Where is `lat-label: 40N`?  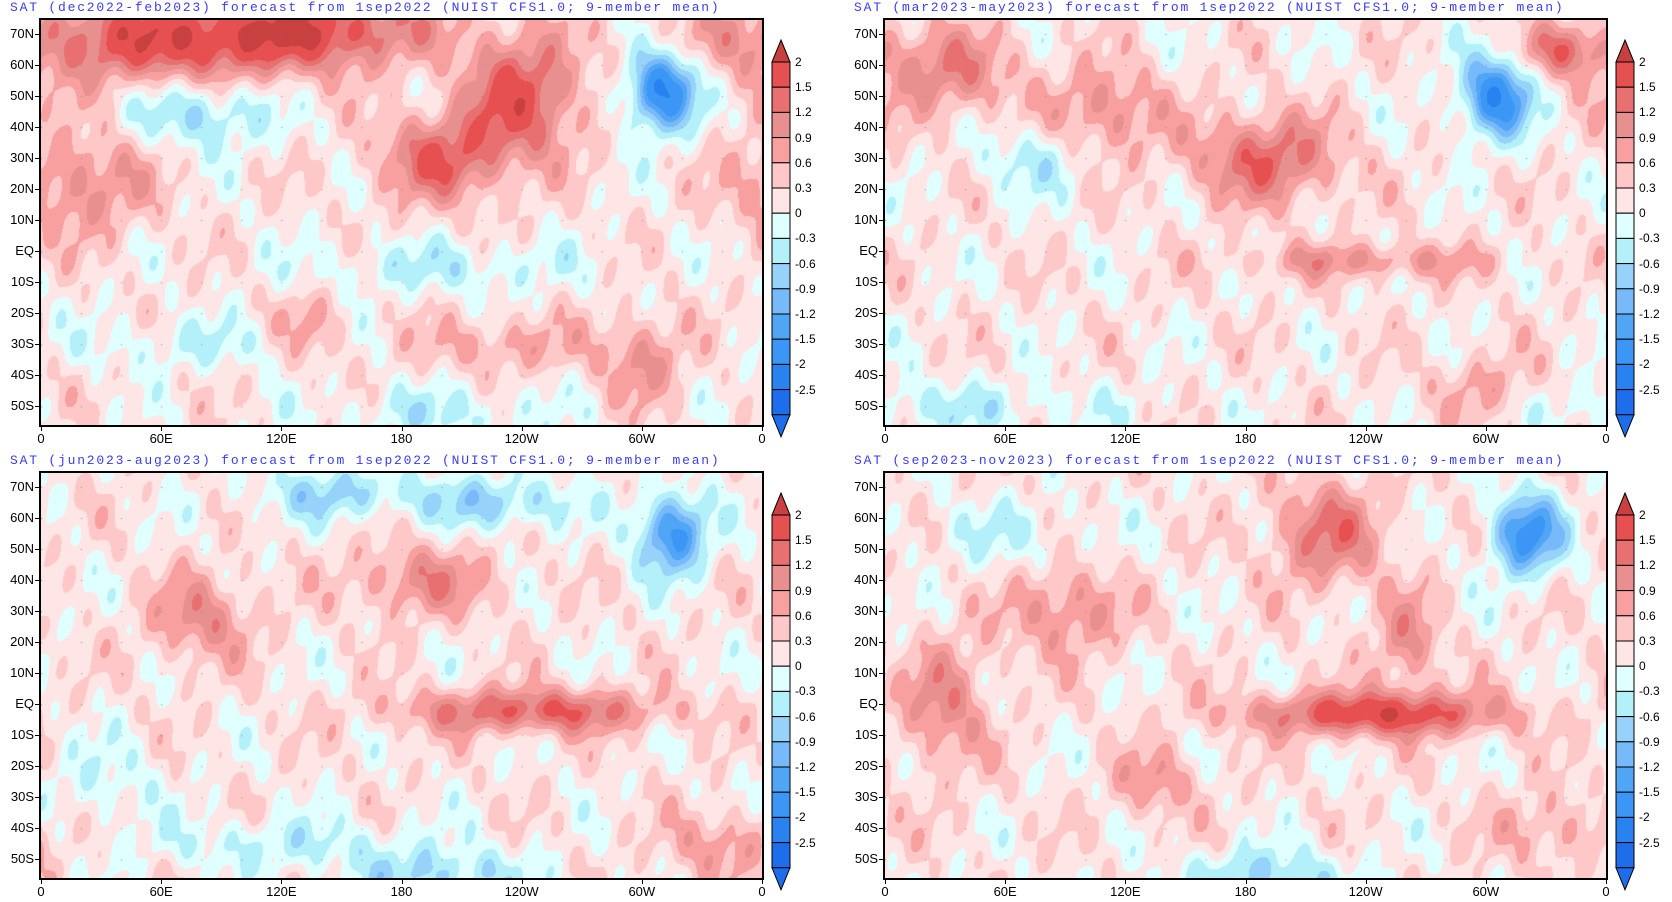
lat-label: 40N is located at coordinates (22, 580).